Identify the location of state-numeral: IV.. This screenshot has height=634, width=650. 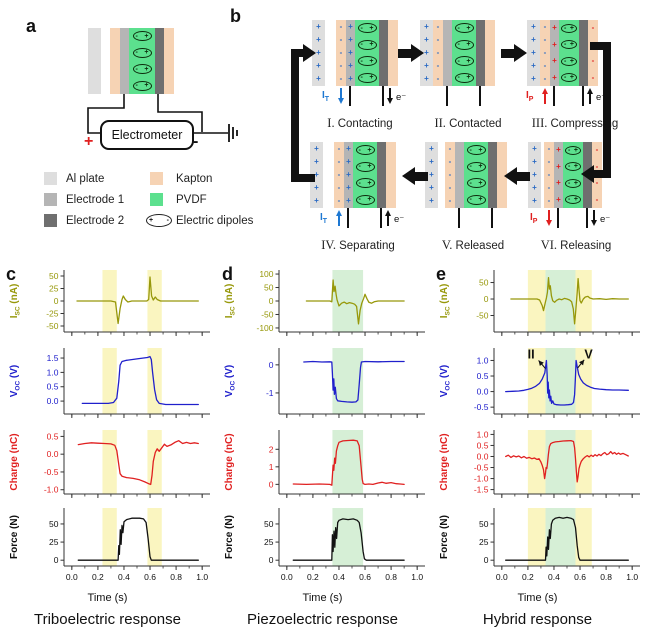
(330, 245).